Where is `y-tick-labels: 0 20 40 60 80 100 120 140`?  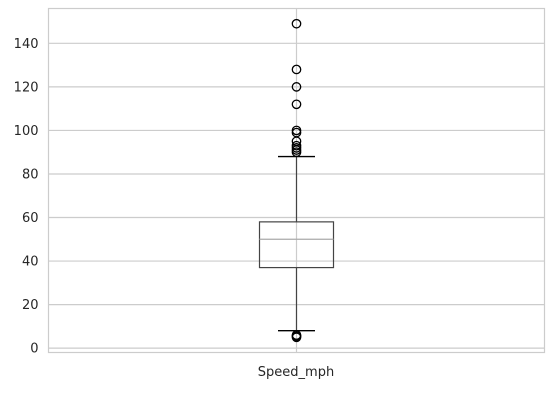 y-tick-labels: 0 20 40 60 80 100 120 140 is located at coordinates (26, 197).